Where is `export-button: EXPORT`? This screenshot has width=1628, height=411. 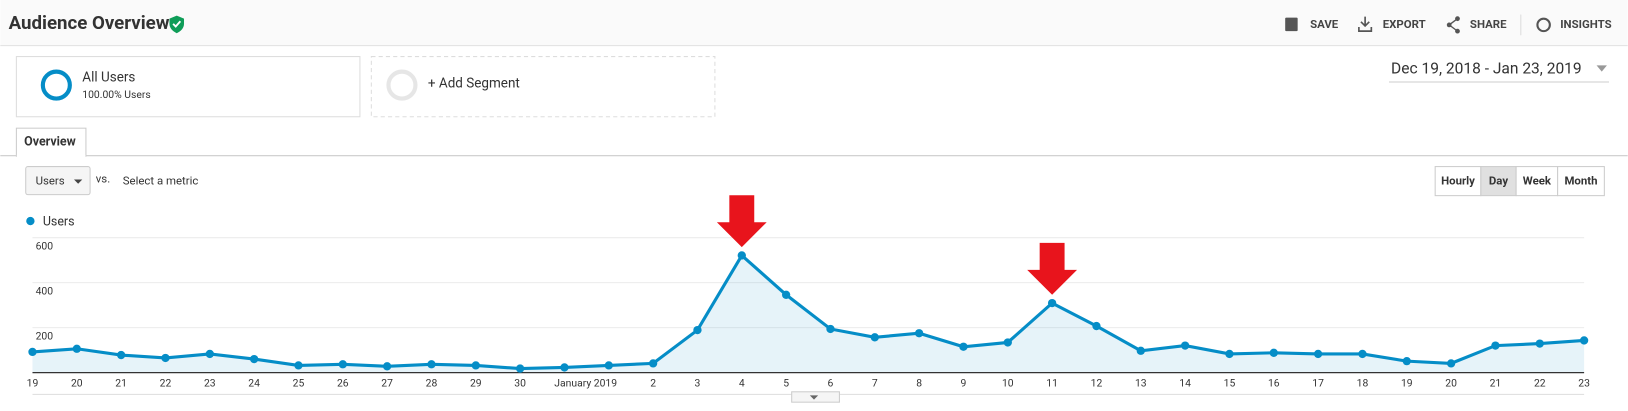 export-button: EXPORT is located at coordinates (1404, 24).